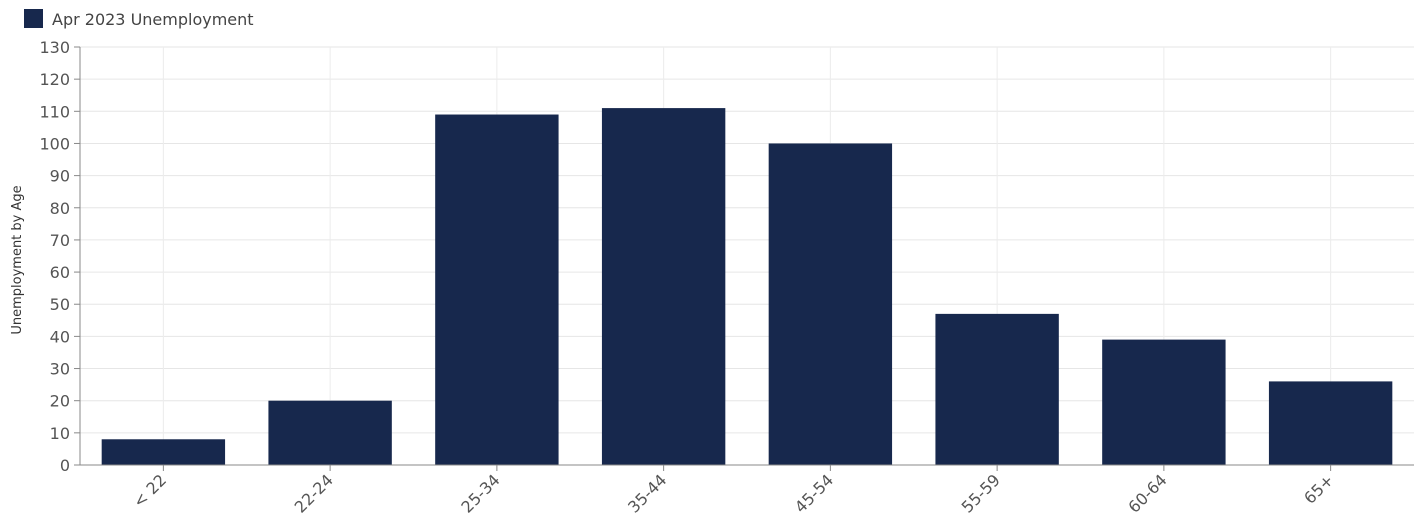  What do you see at coordinates (60, 208) in the screenshot?
I see `y-tick-label: 80` at bounding box center [60, 208].